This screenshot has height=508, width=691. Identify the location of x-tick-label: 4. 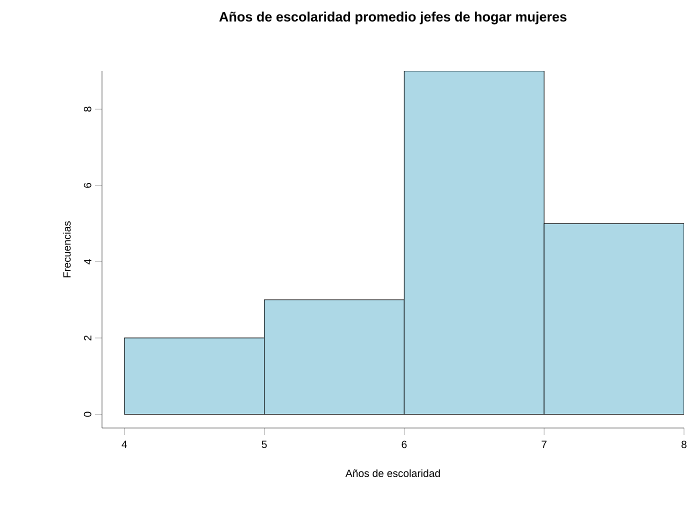
(124, 444).